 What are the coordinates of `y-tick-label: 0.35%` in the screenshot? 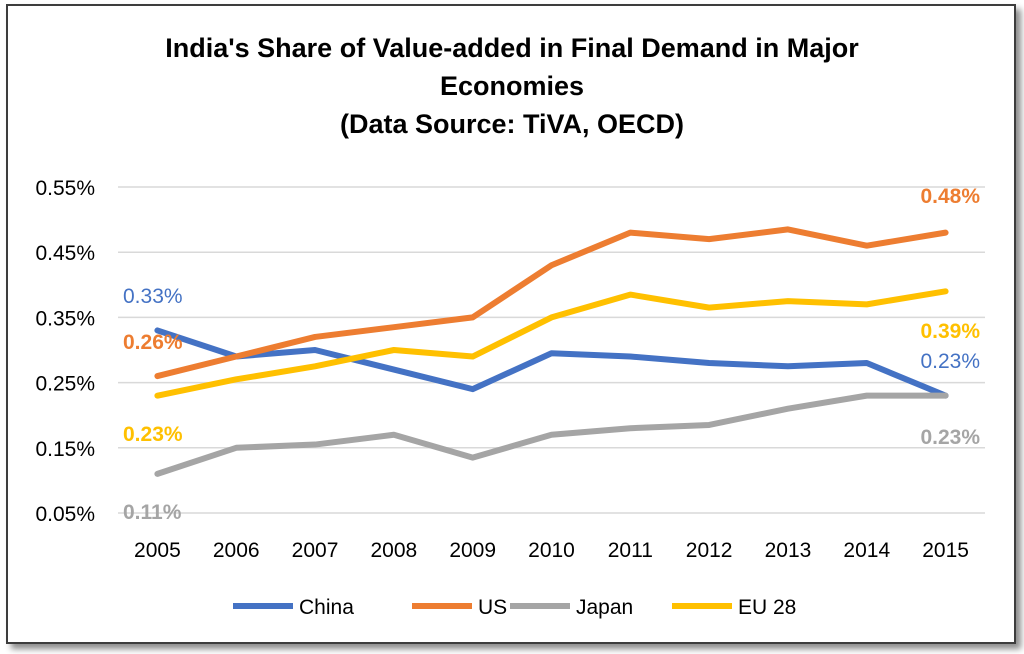 It's located at (65, 318).